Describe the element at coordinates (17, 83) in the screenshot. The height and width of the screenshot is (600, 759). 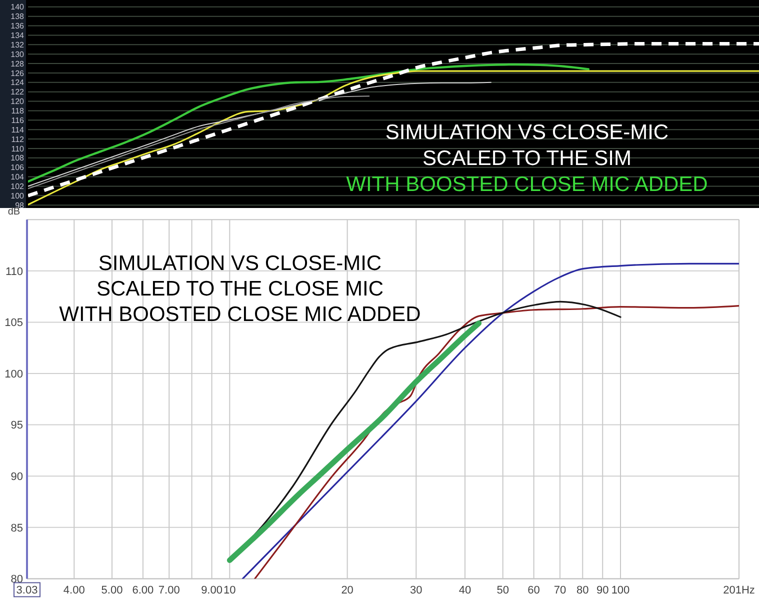
I see `y-tick-label: 124` at that location.